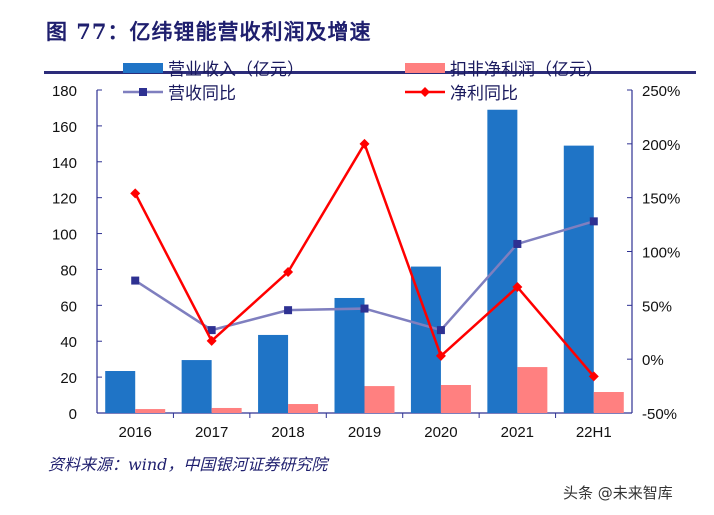  Describe the element at coordinates (68, 342) in the screenshot. I see `left-tick-label: 40` at that location.